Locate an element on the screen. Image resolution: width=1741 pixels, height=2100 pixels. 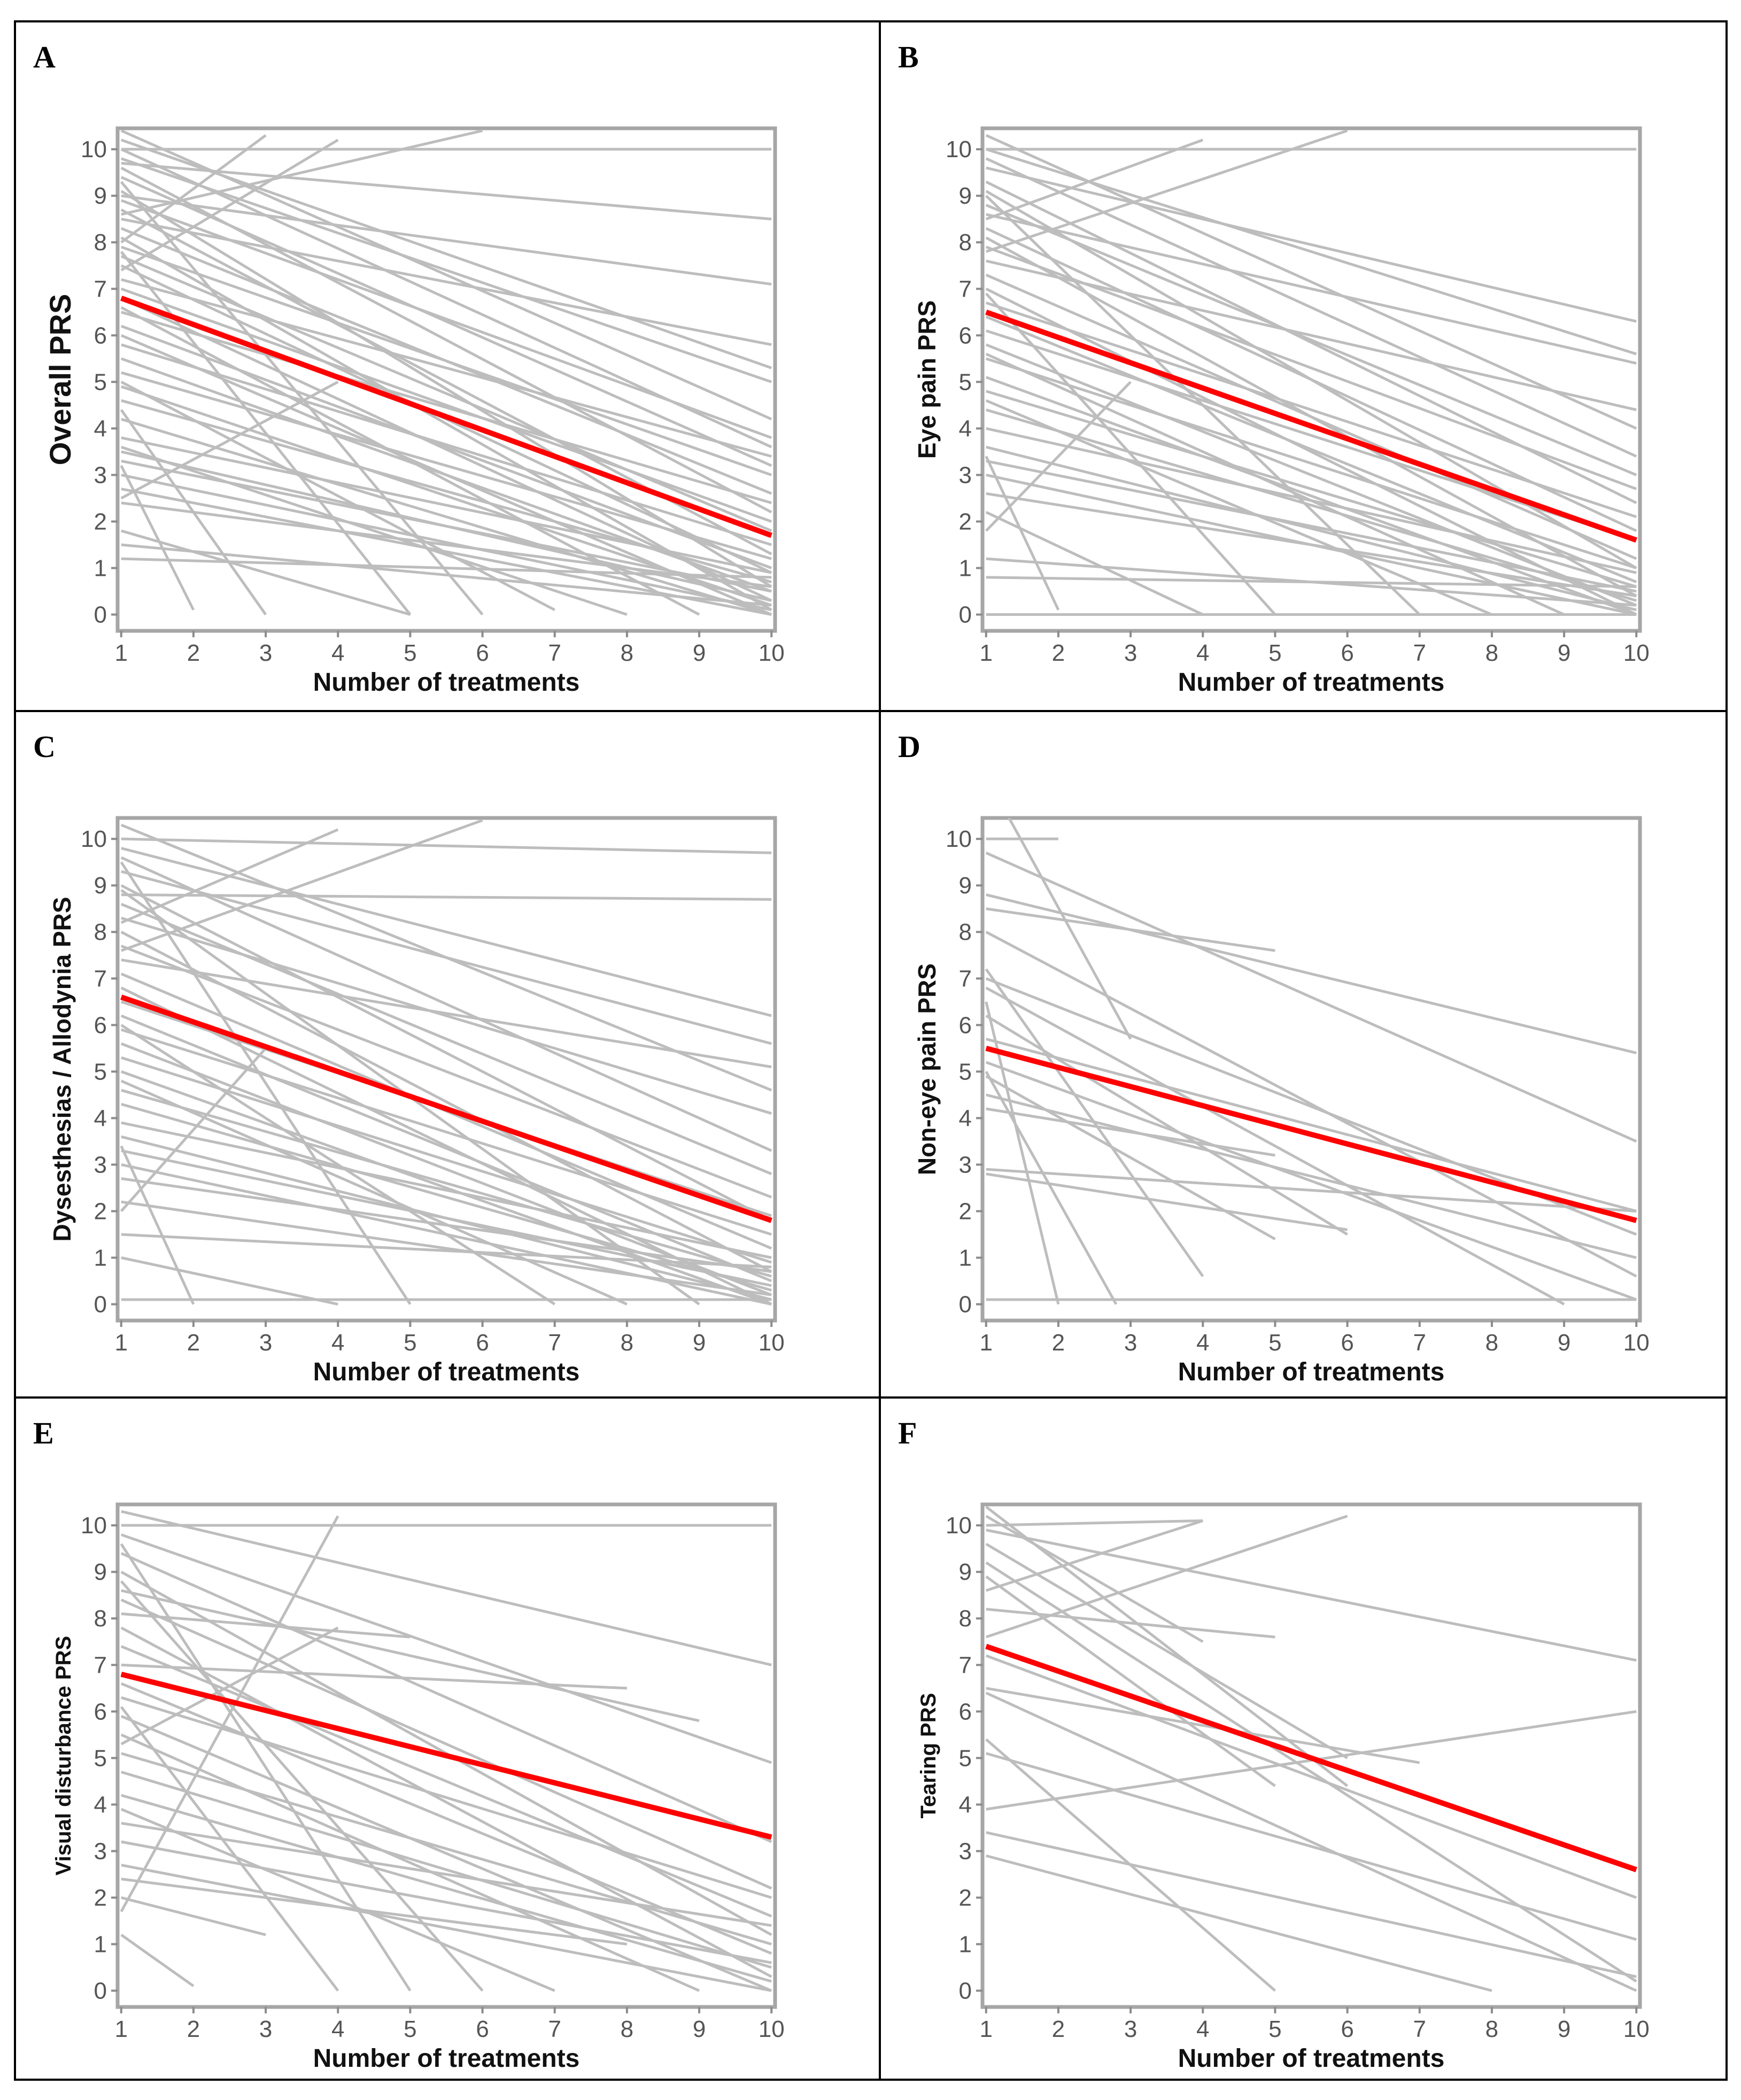
x-tick-label: 3 is located at coordinates (265, 2029).